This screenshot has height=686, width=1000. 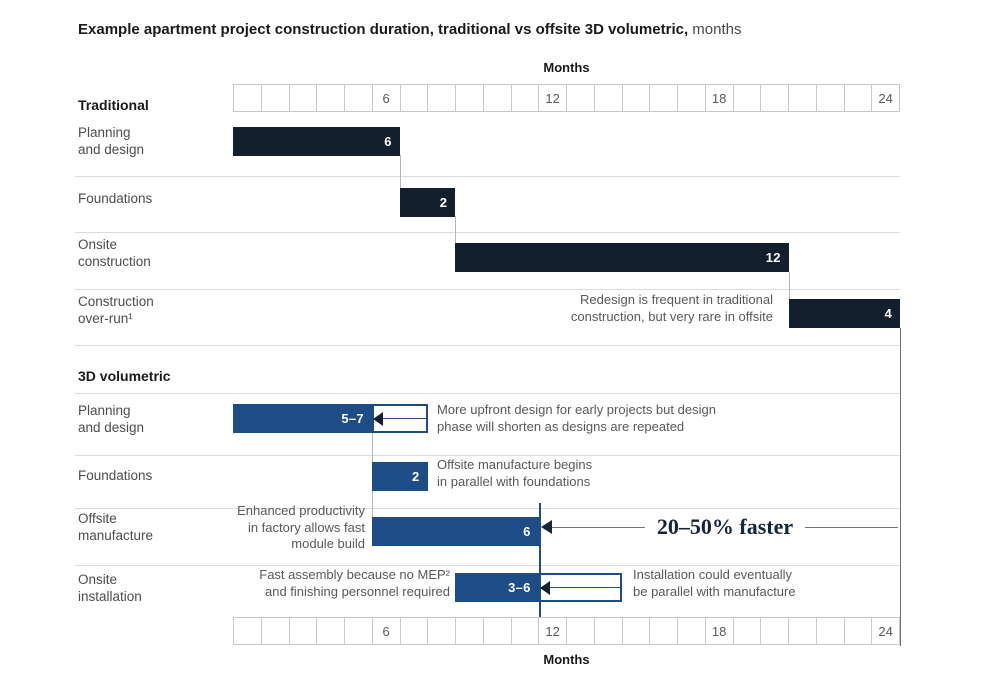 I want to click on callout-line-right, so click(x=851, y=527).